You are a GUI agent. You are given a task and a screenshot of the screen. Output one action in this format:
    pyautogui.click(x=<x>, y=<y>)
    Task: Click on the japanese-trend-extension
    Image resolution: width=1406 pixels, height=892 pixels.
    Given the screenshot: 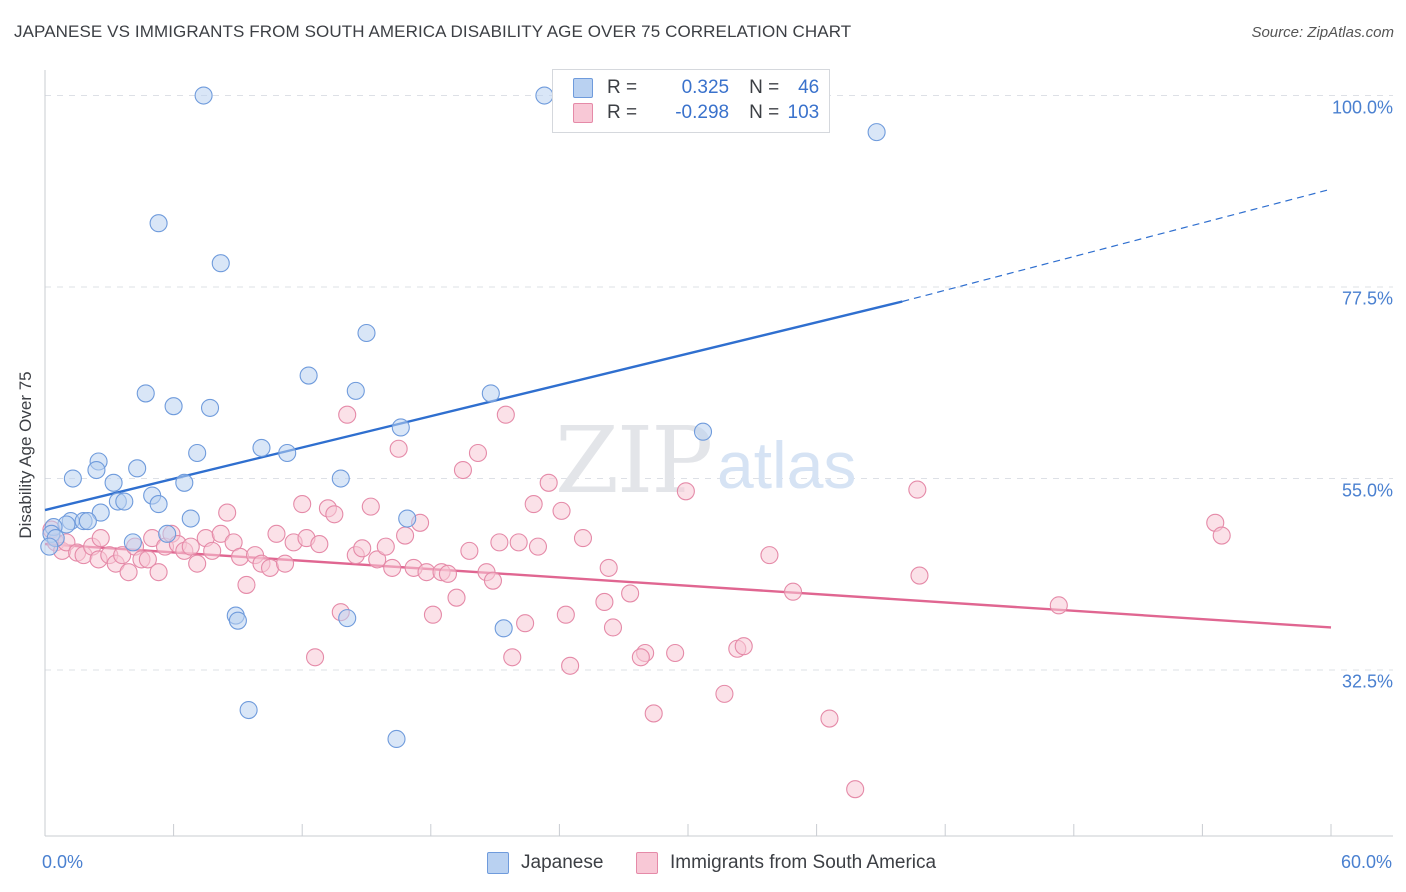 What is the action you would take?
    pyautogui.click(x=1117, y=245)
    